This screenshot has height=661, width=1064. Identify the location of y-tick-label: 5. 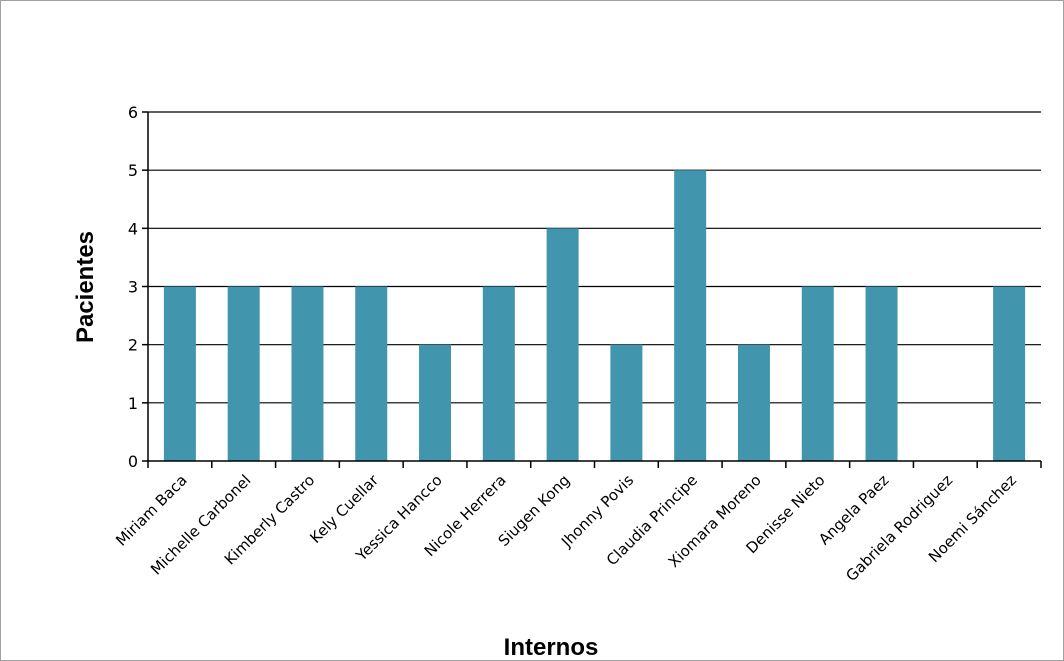
(133, 170).